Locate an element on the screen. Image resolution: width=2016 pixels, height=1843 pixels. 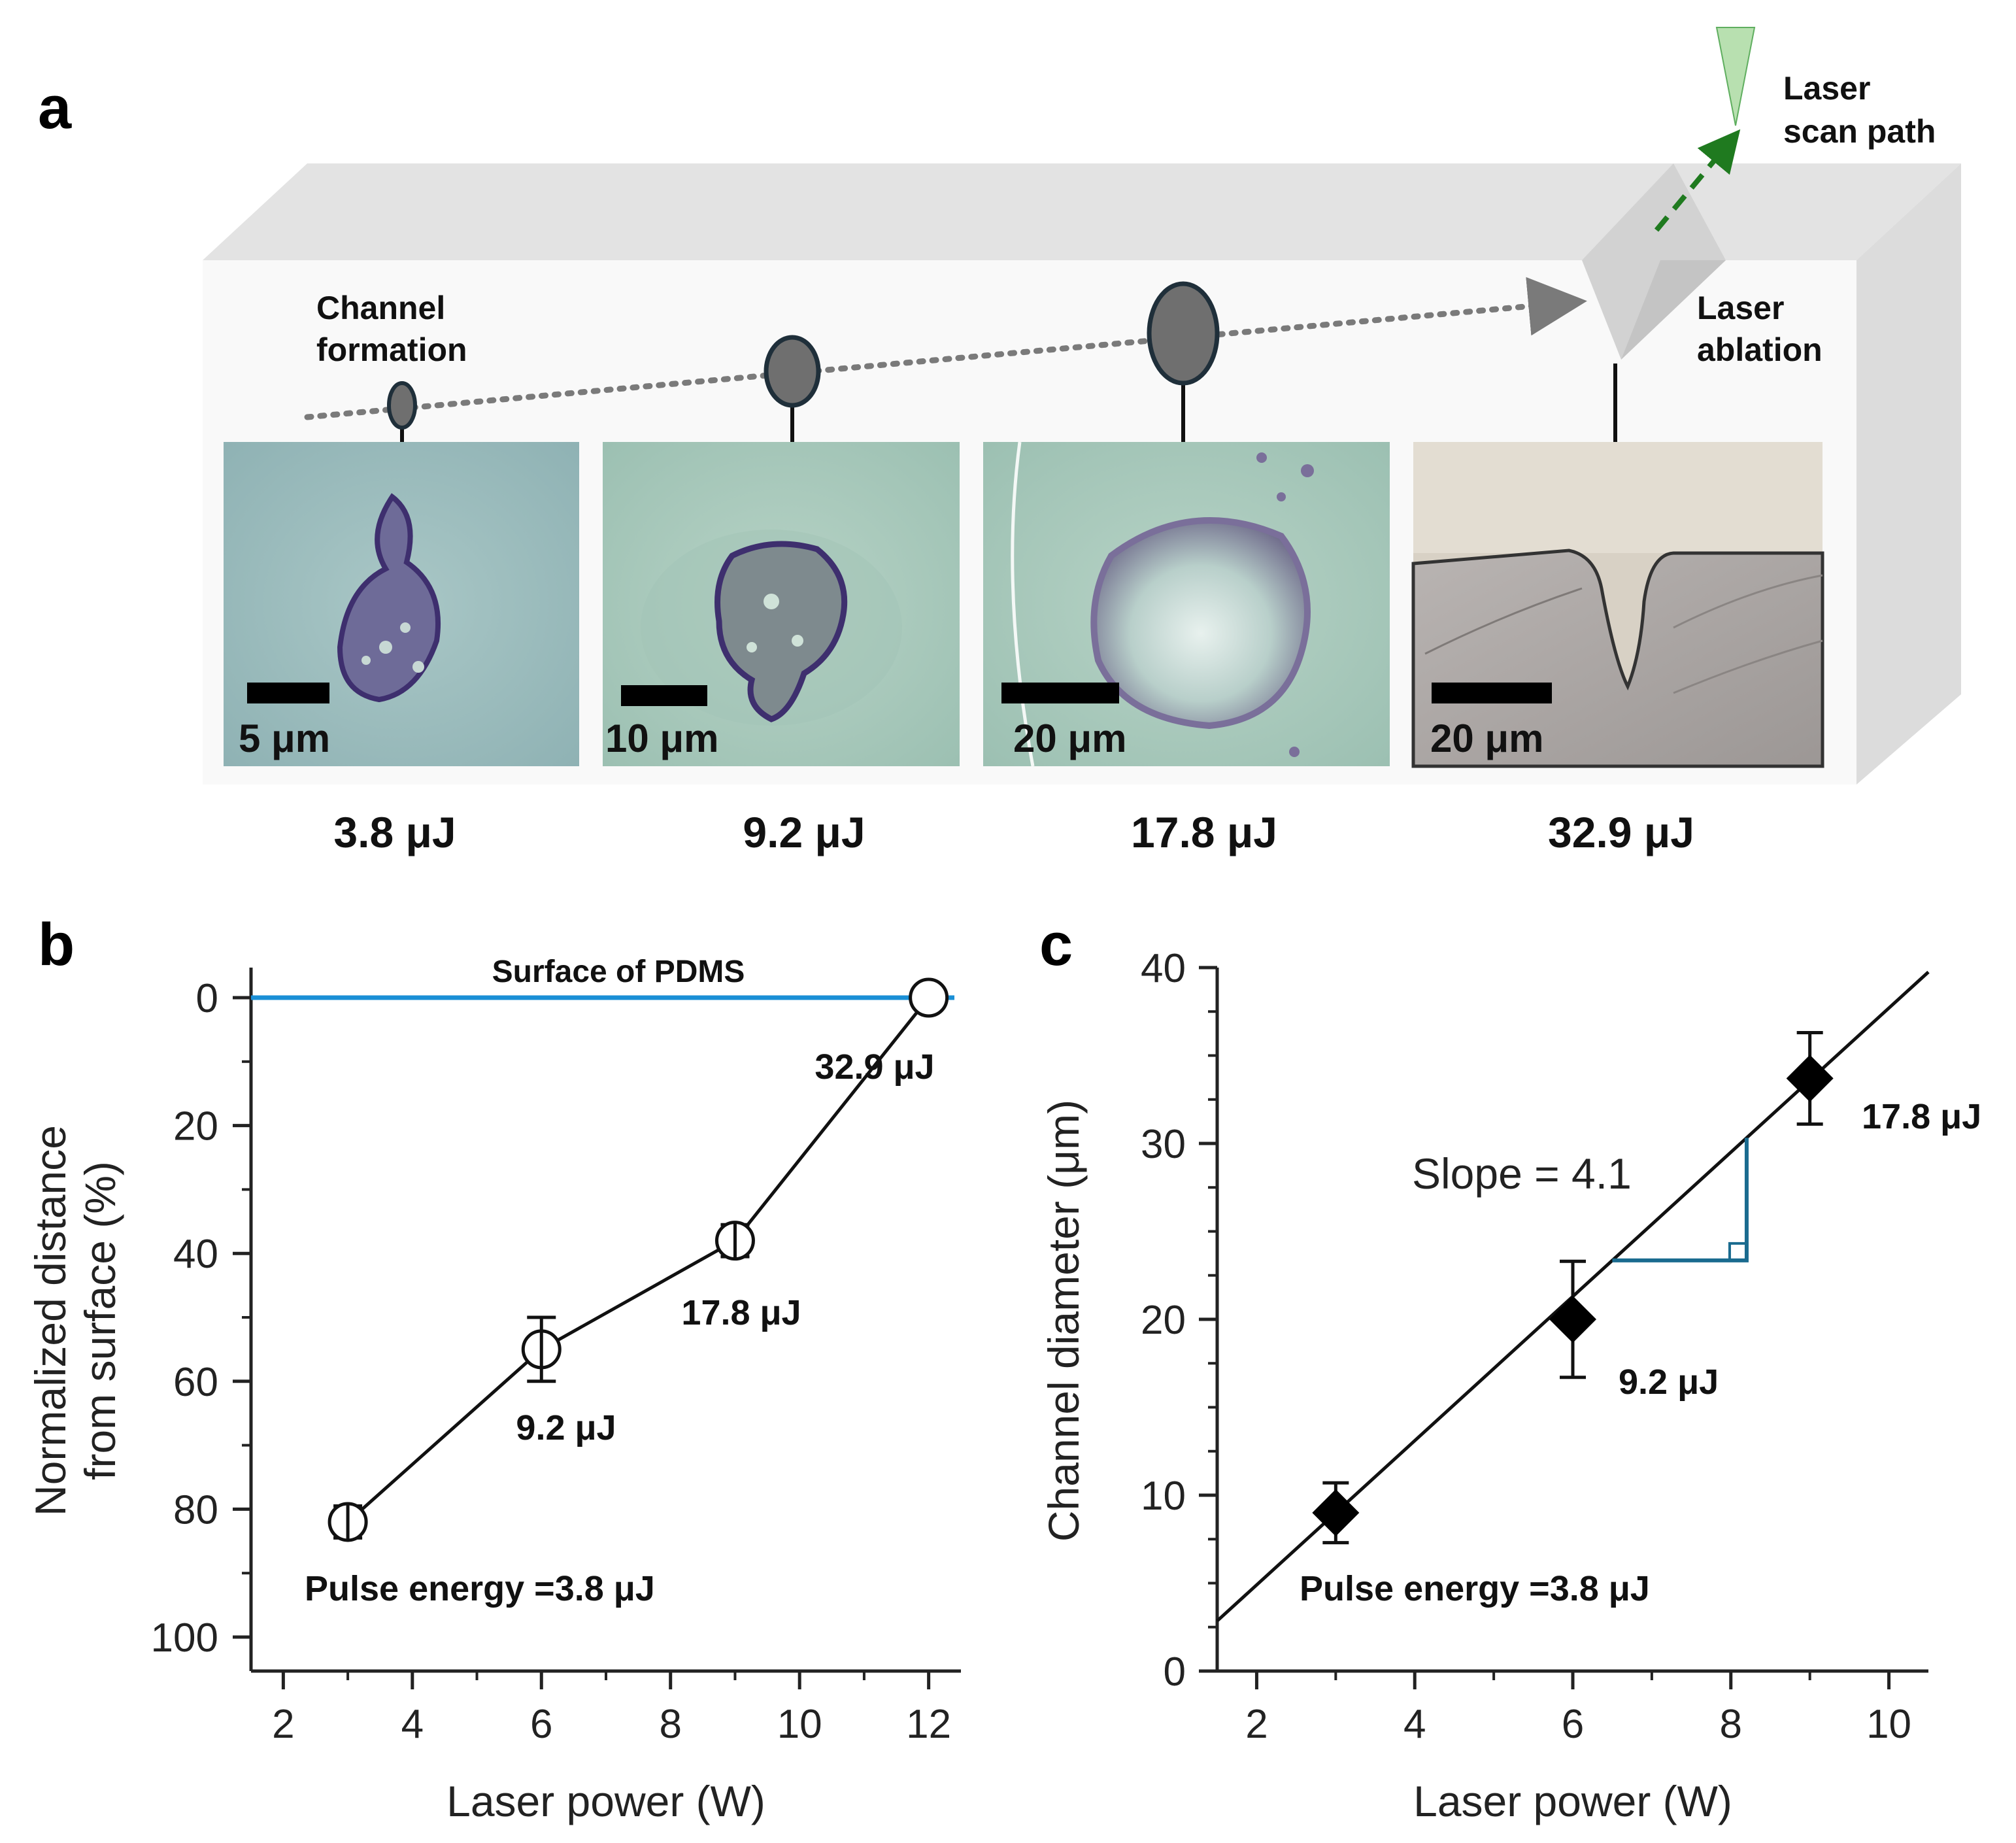
energy-label-1: 3.8 μJ is located at coordinates (394, 832).